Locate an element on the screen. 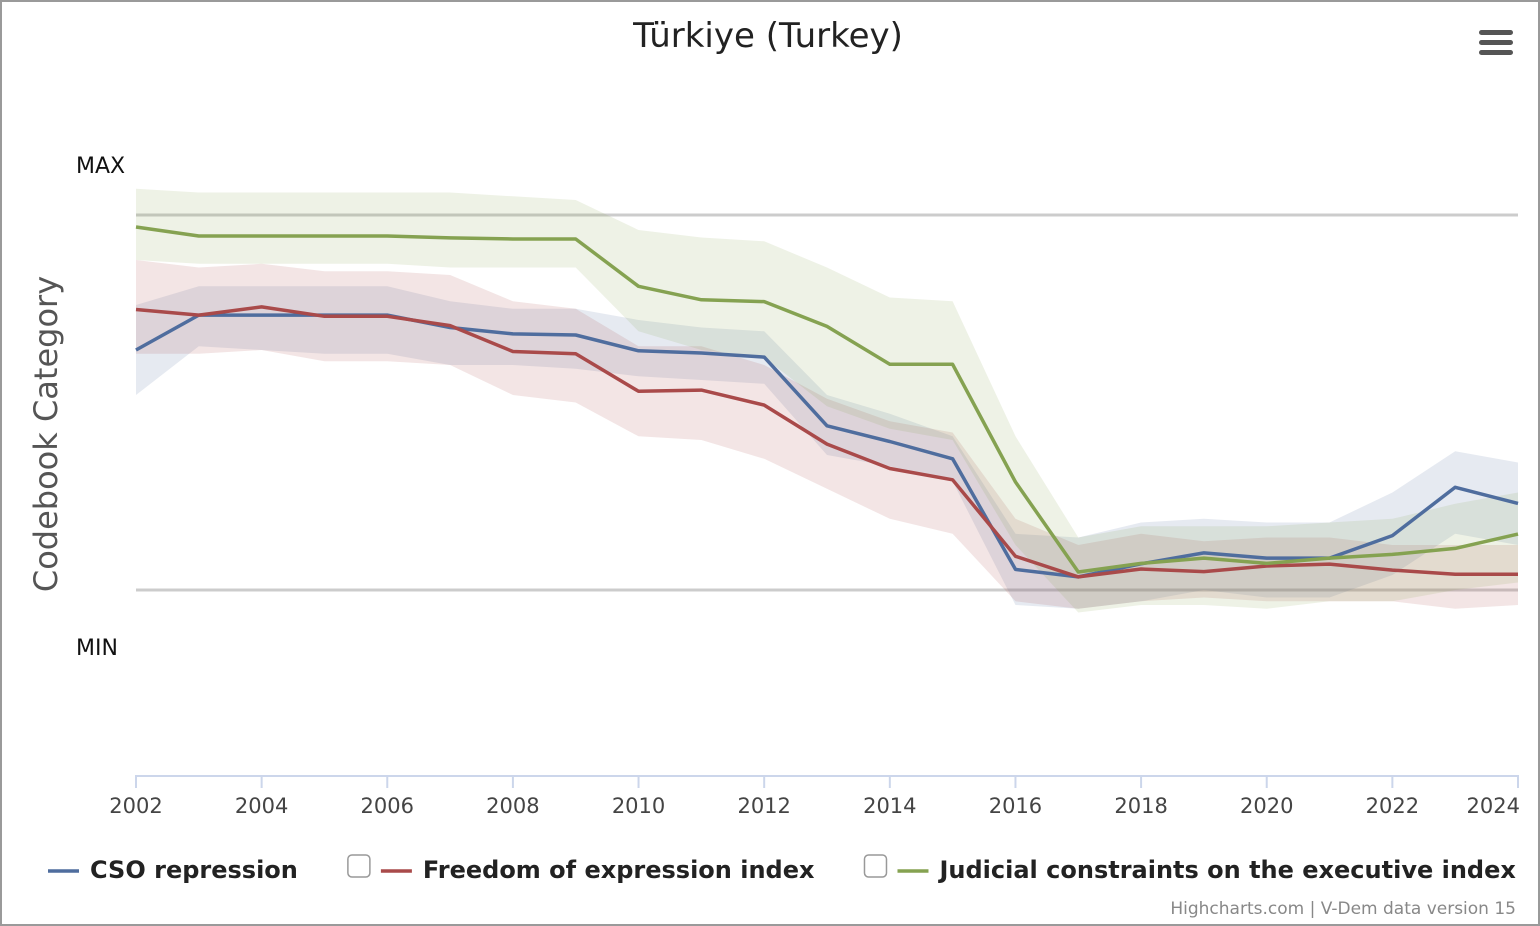 The width and height of the screenshot is (1540, 926). x-tick-label: 2020 is located at coordinates (1266, 806).